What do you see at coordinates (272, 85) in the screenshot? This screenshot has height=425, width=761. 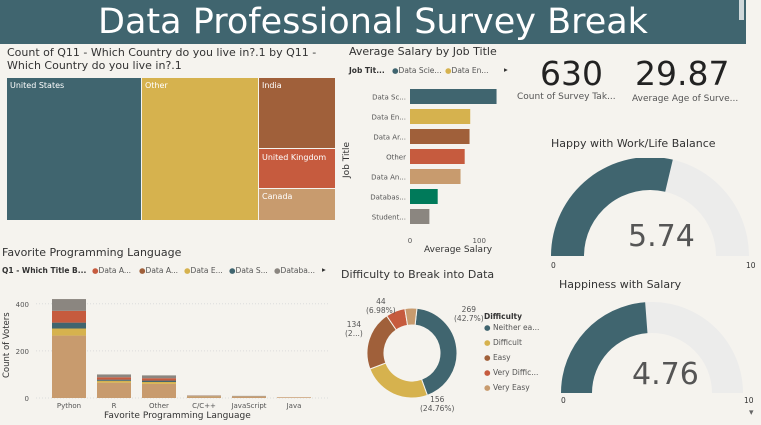 I see `treemap-label: India` at bounding box center [272, 85].